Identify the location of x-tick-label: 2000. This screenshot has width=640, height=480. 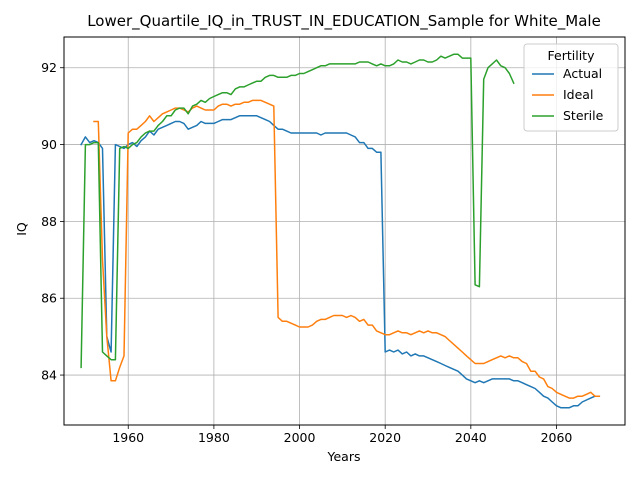
(300, 437).